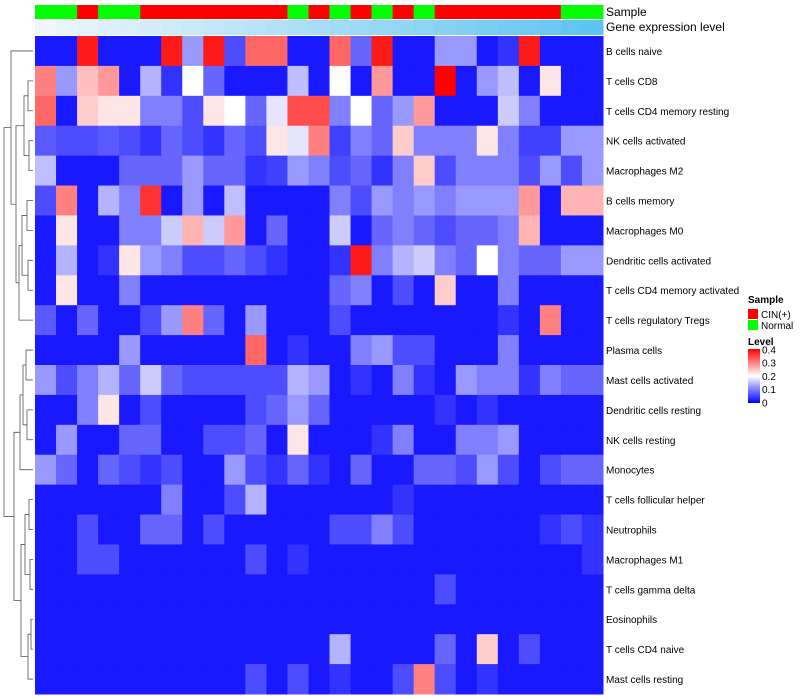  Describe the element at coordinates (640, 441) in the screenshot. I see `row-label: NK cells resting` at that location.